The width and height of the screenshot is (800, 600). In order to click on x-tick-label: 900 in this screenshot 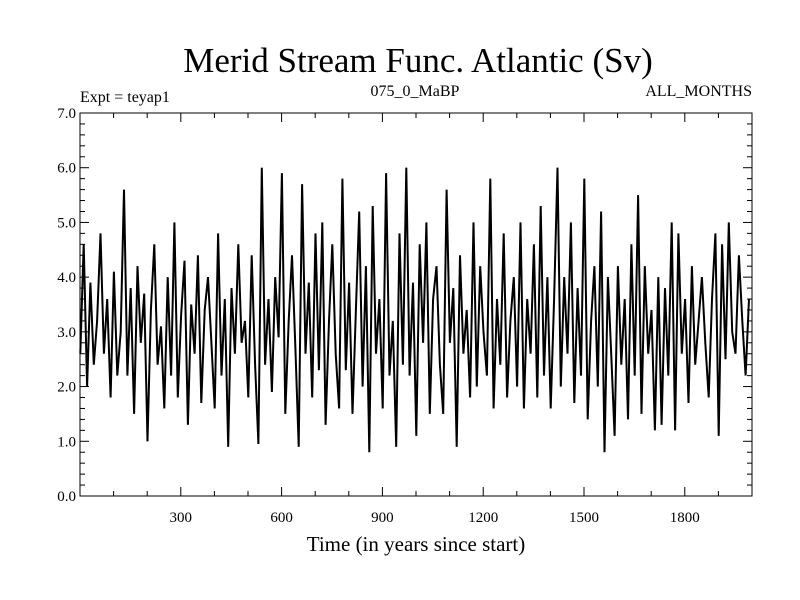, I will do `click(382, 518)`.